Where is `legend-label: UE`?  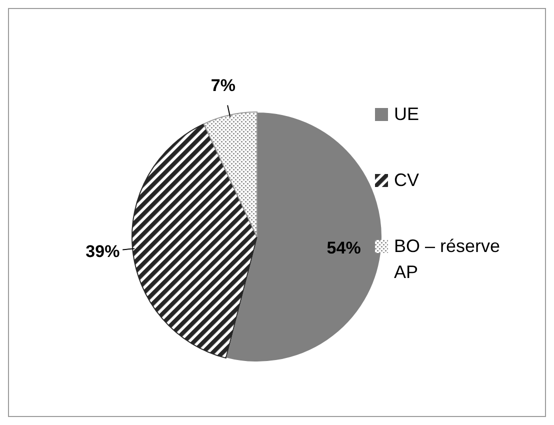 legend-label: UE is located at coordinates (407, 114).